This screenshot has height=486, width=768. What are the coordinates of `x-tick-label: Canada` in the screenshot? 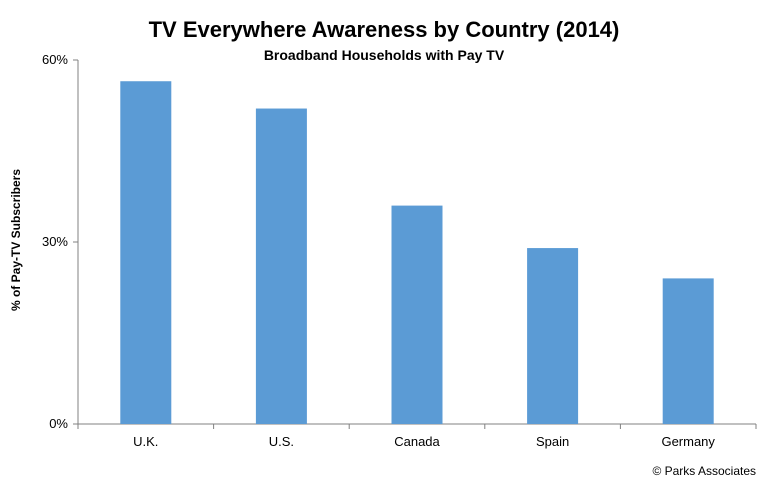 It's located at (417, 441).